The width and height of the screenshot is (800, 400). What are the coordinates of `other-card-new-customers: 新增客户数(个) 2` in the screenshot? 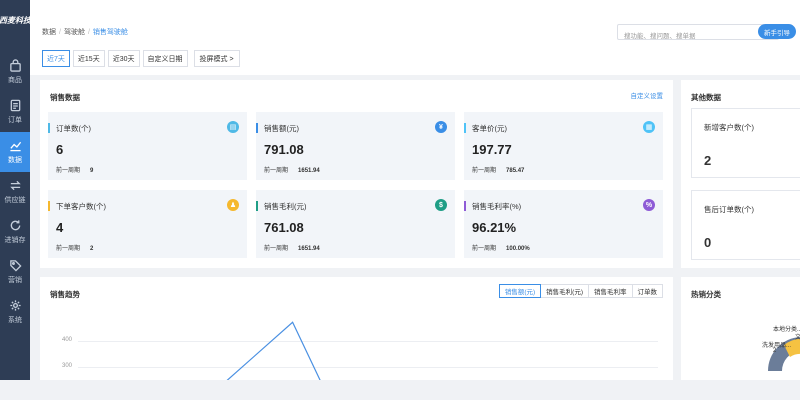 It's located at (745, 143).